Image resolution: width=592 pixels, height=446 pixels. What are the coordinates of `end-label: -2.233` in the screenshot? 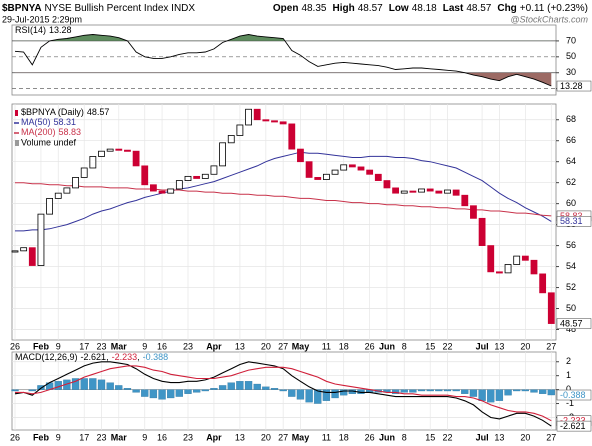 It's located at (573, 421).